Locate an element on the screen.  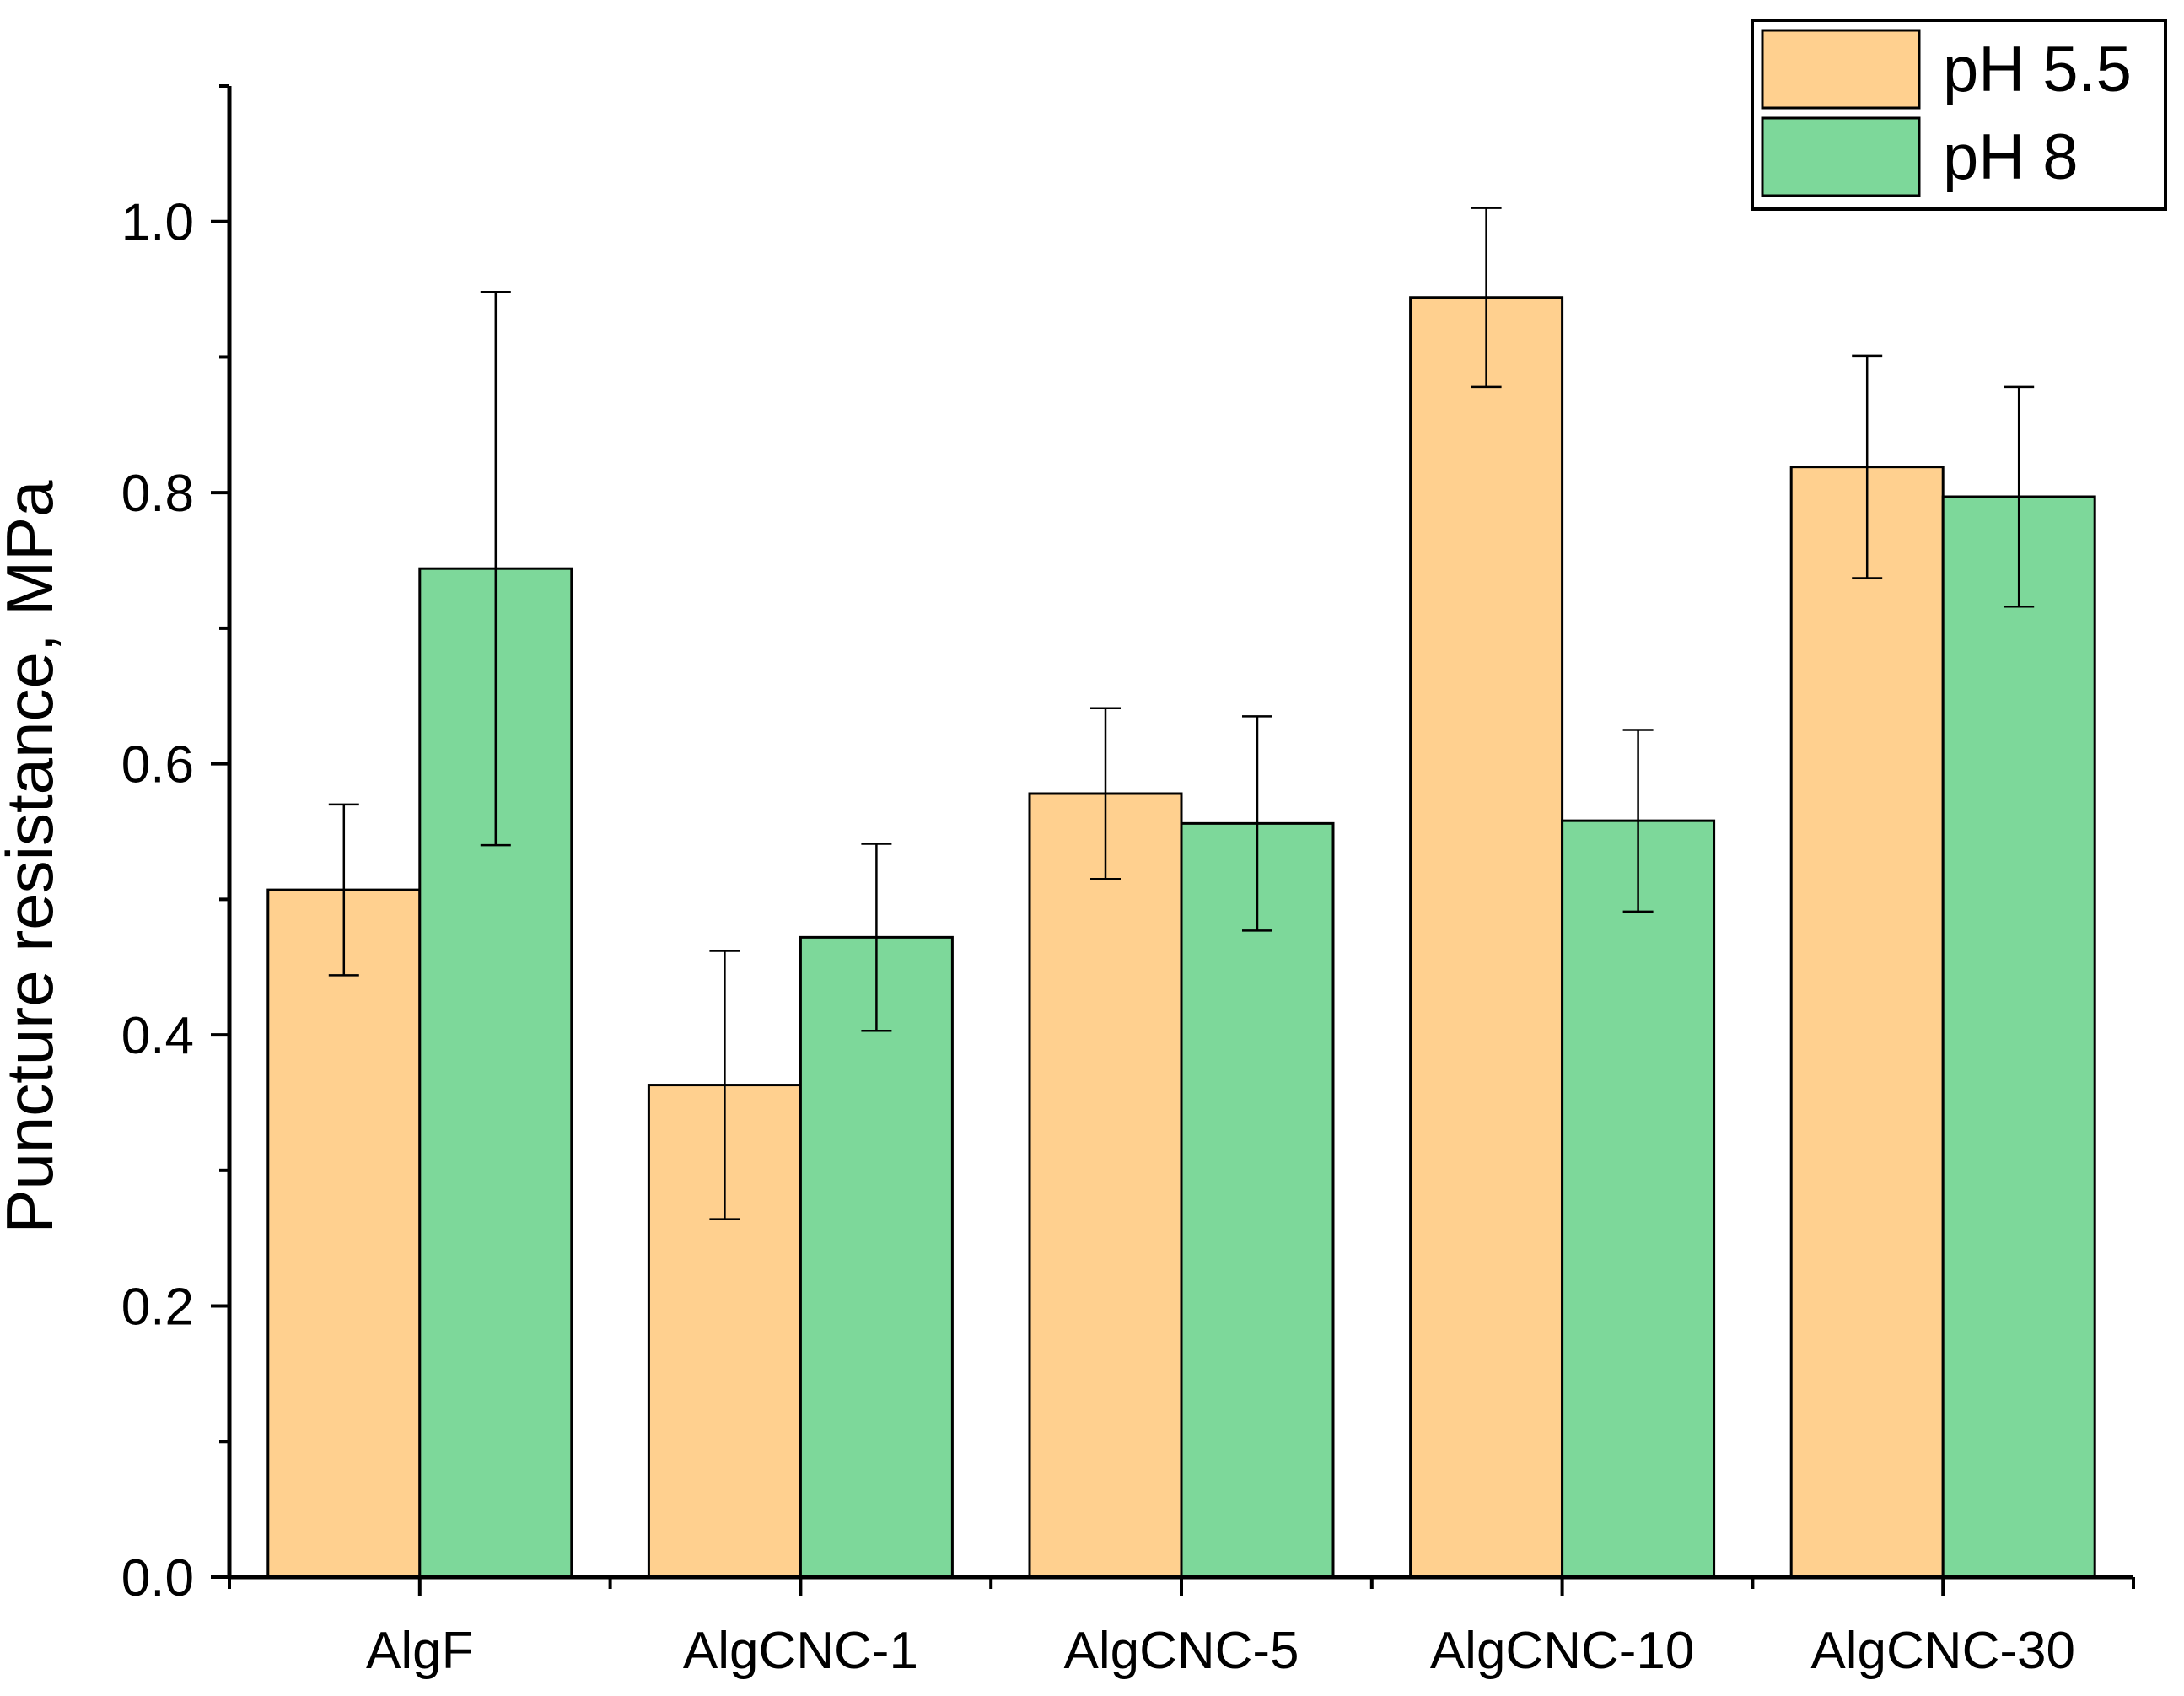
y-tick-label: 0.4 is located at coordinates (158, 1036).